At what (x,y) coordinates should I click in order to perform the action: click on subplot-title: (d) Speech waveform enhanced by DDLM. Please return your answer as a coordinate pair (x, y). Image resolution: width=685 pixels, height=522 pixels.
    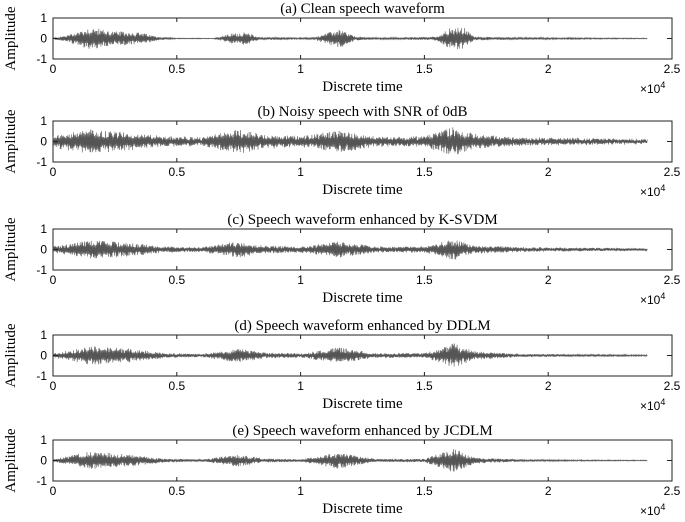
    Looking at the image, I should click on (362, 326).